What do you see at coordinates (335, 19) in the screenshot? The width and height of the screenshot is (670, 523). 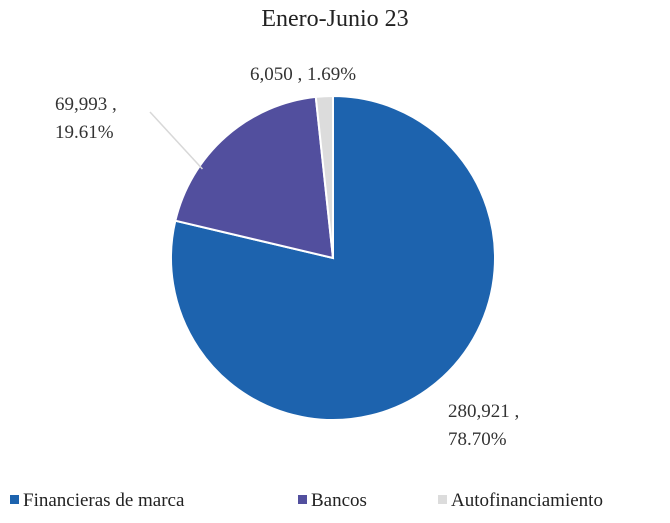 I see `chart-title: Enero-Junio 23` at bounding box center [335, 19].